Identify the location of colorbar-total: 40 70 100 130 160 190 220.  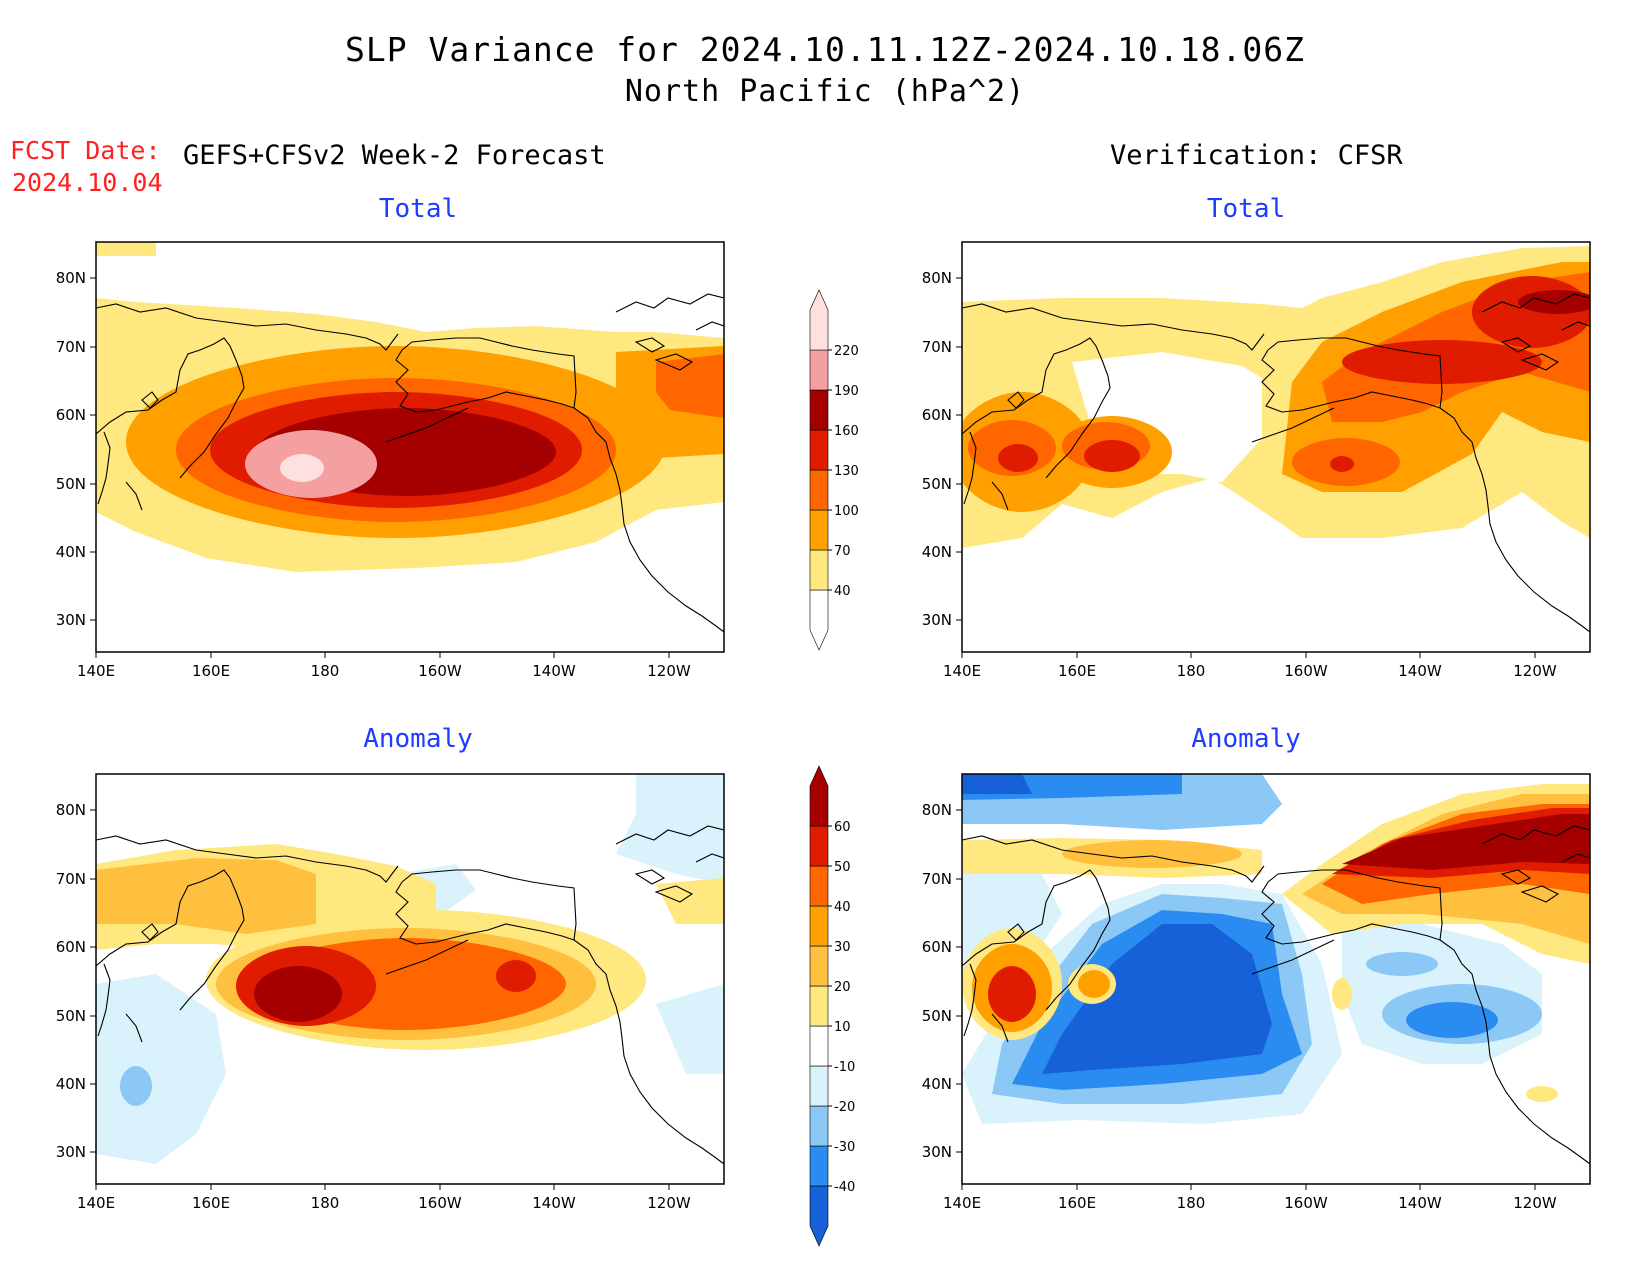
(834, 470).